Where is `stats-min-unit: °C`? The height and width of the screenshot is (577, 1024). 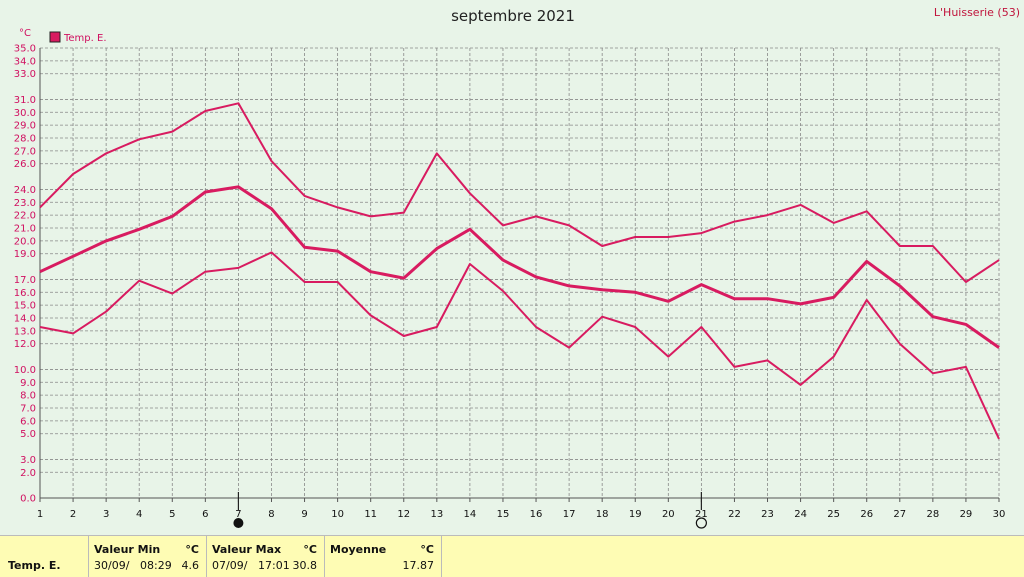
stats-min-unit: °C is located at coordinates (192, 549).